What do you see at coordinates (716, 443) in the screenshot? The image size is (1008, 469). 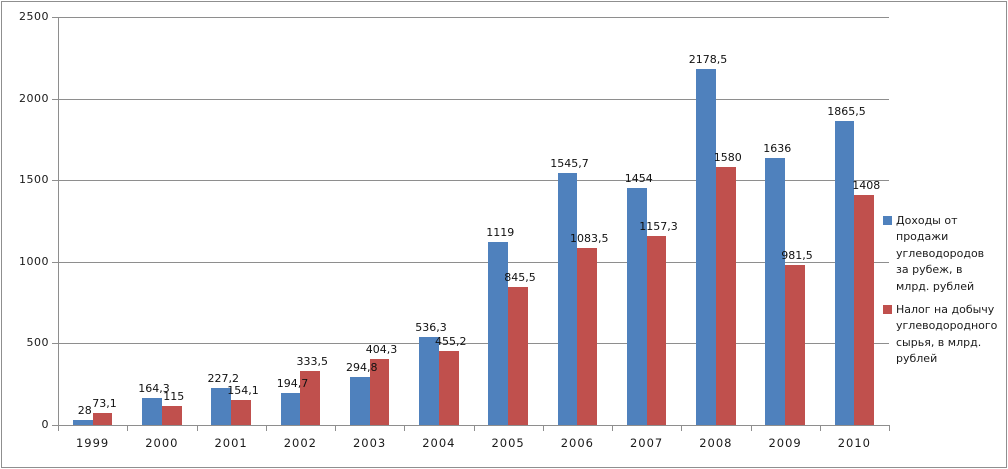 I see `x-axis-category-label: 2008` at bounding box center [716, 443].